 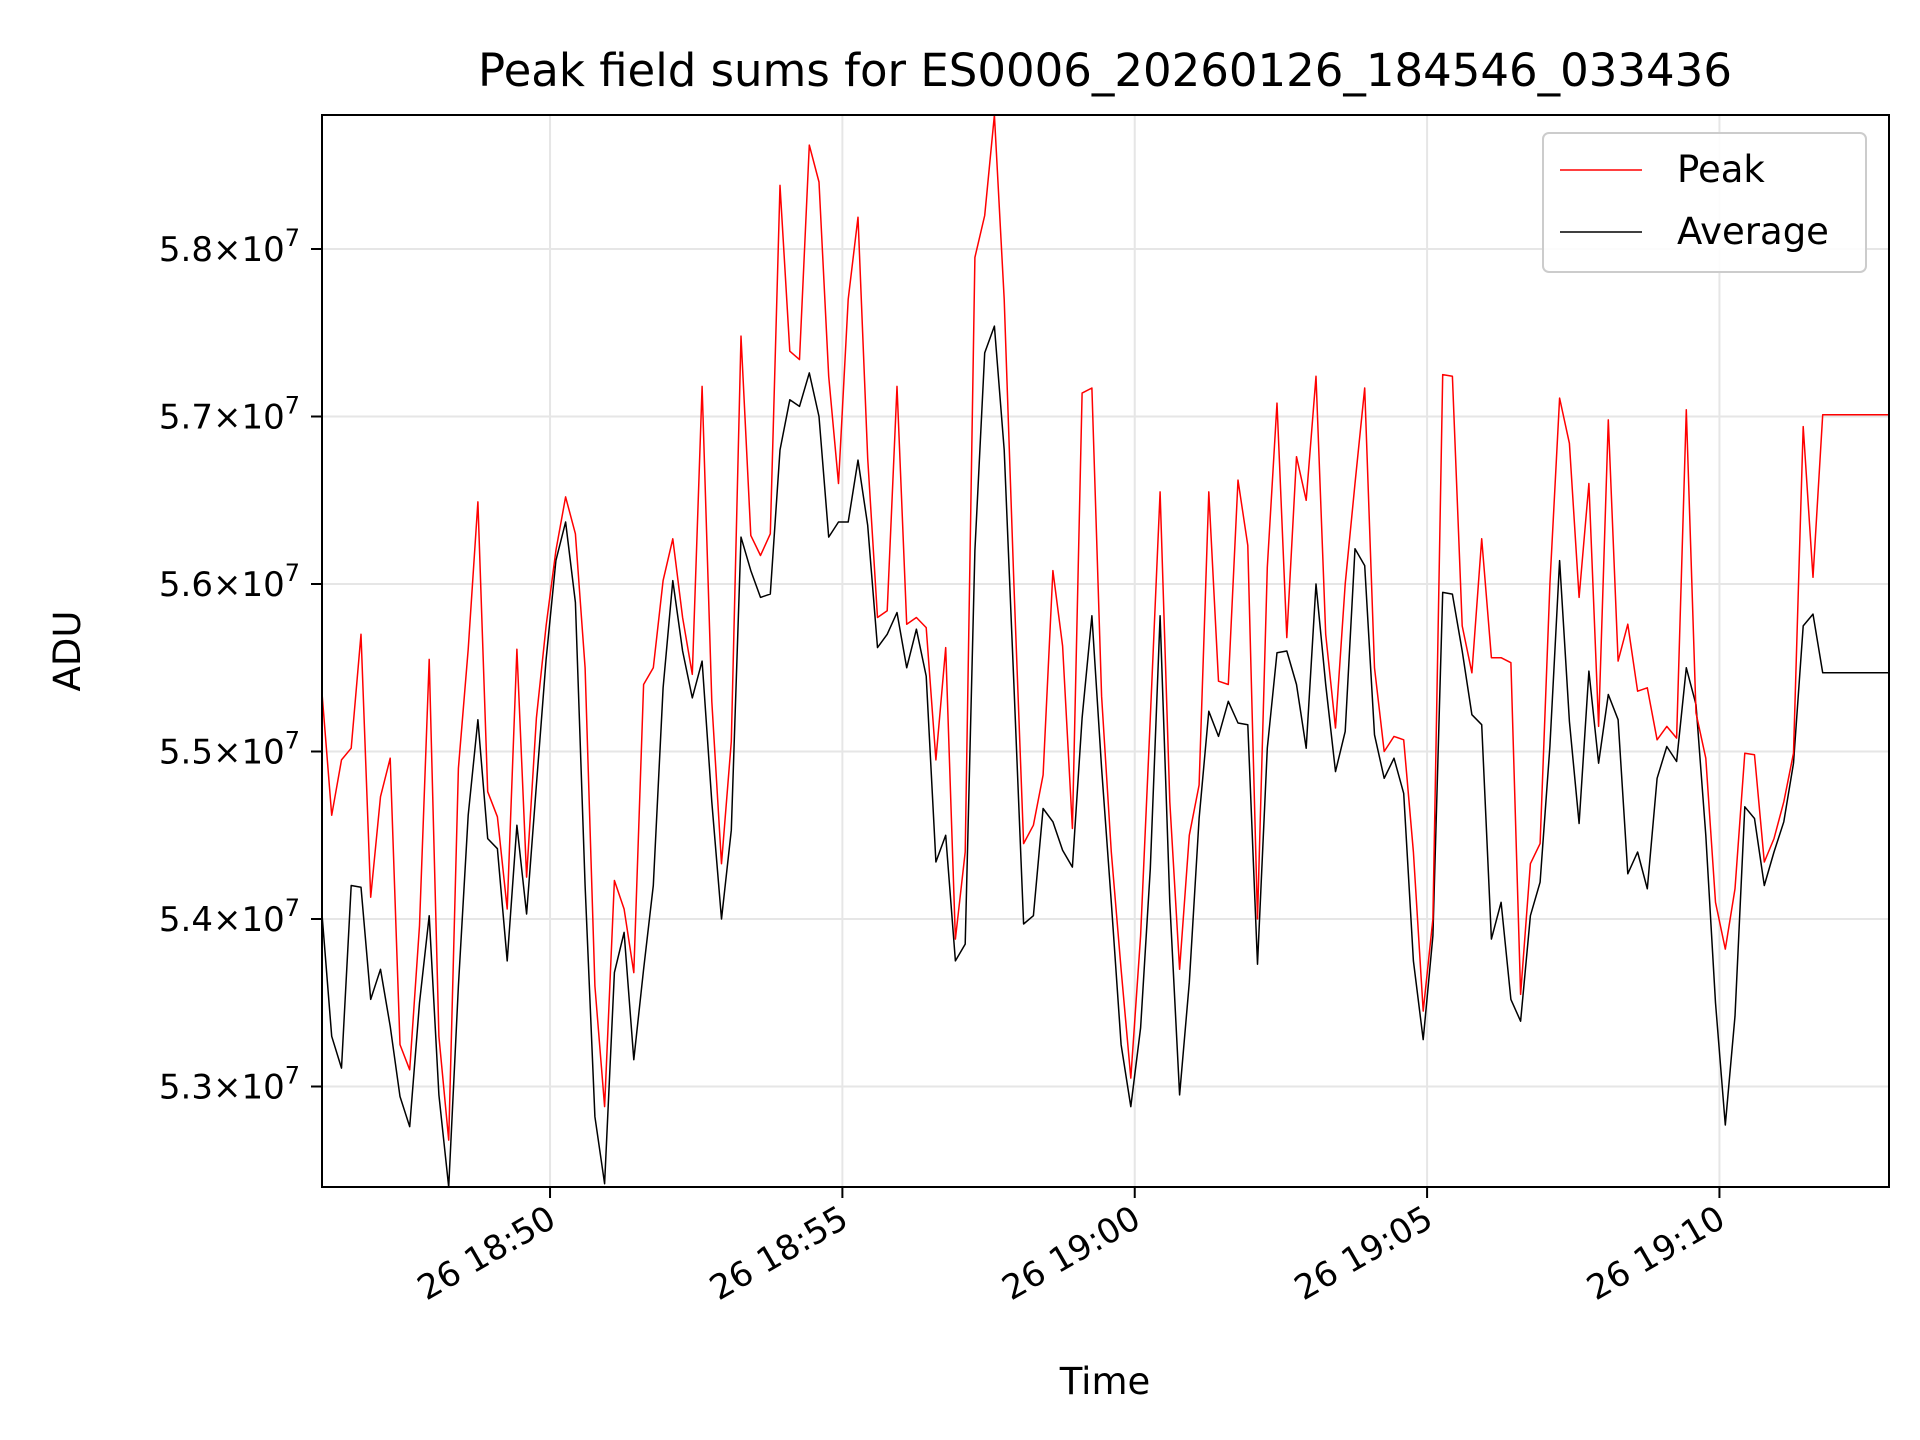 I want to click on legend-box, so click(x=1704, y=202).